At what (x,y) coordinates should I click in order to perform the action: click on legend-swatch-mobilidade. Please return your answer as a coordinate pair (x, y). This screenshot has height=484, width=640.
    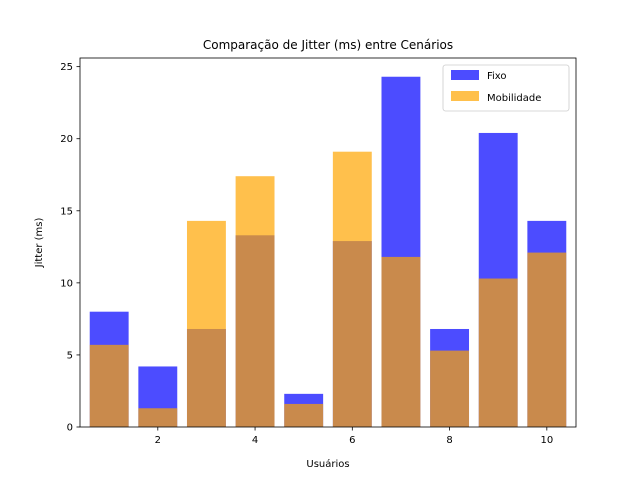
    Looking at the image, I should click on (465, 96).